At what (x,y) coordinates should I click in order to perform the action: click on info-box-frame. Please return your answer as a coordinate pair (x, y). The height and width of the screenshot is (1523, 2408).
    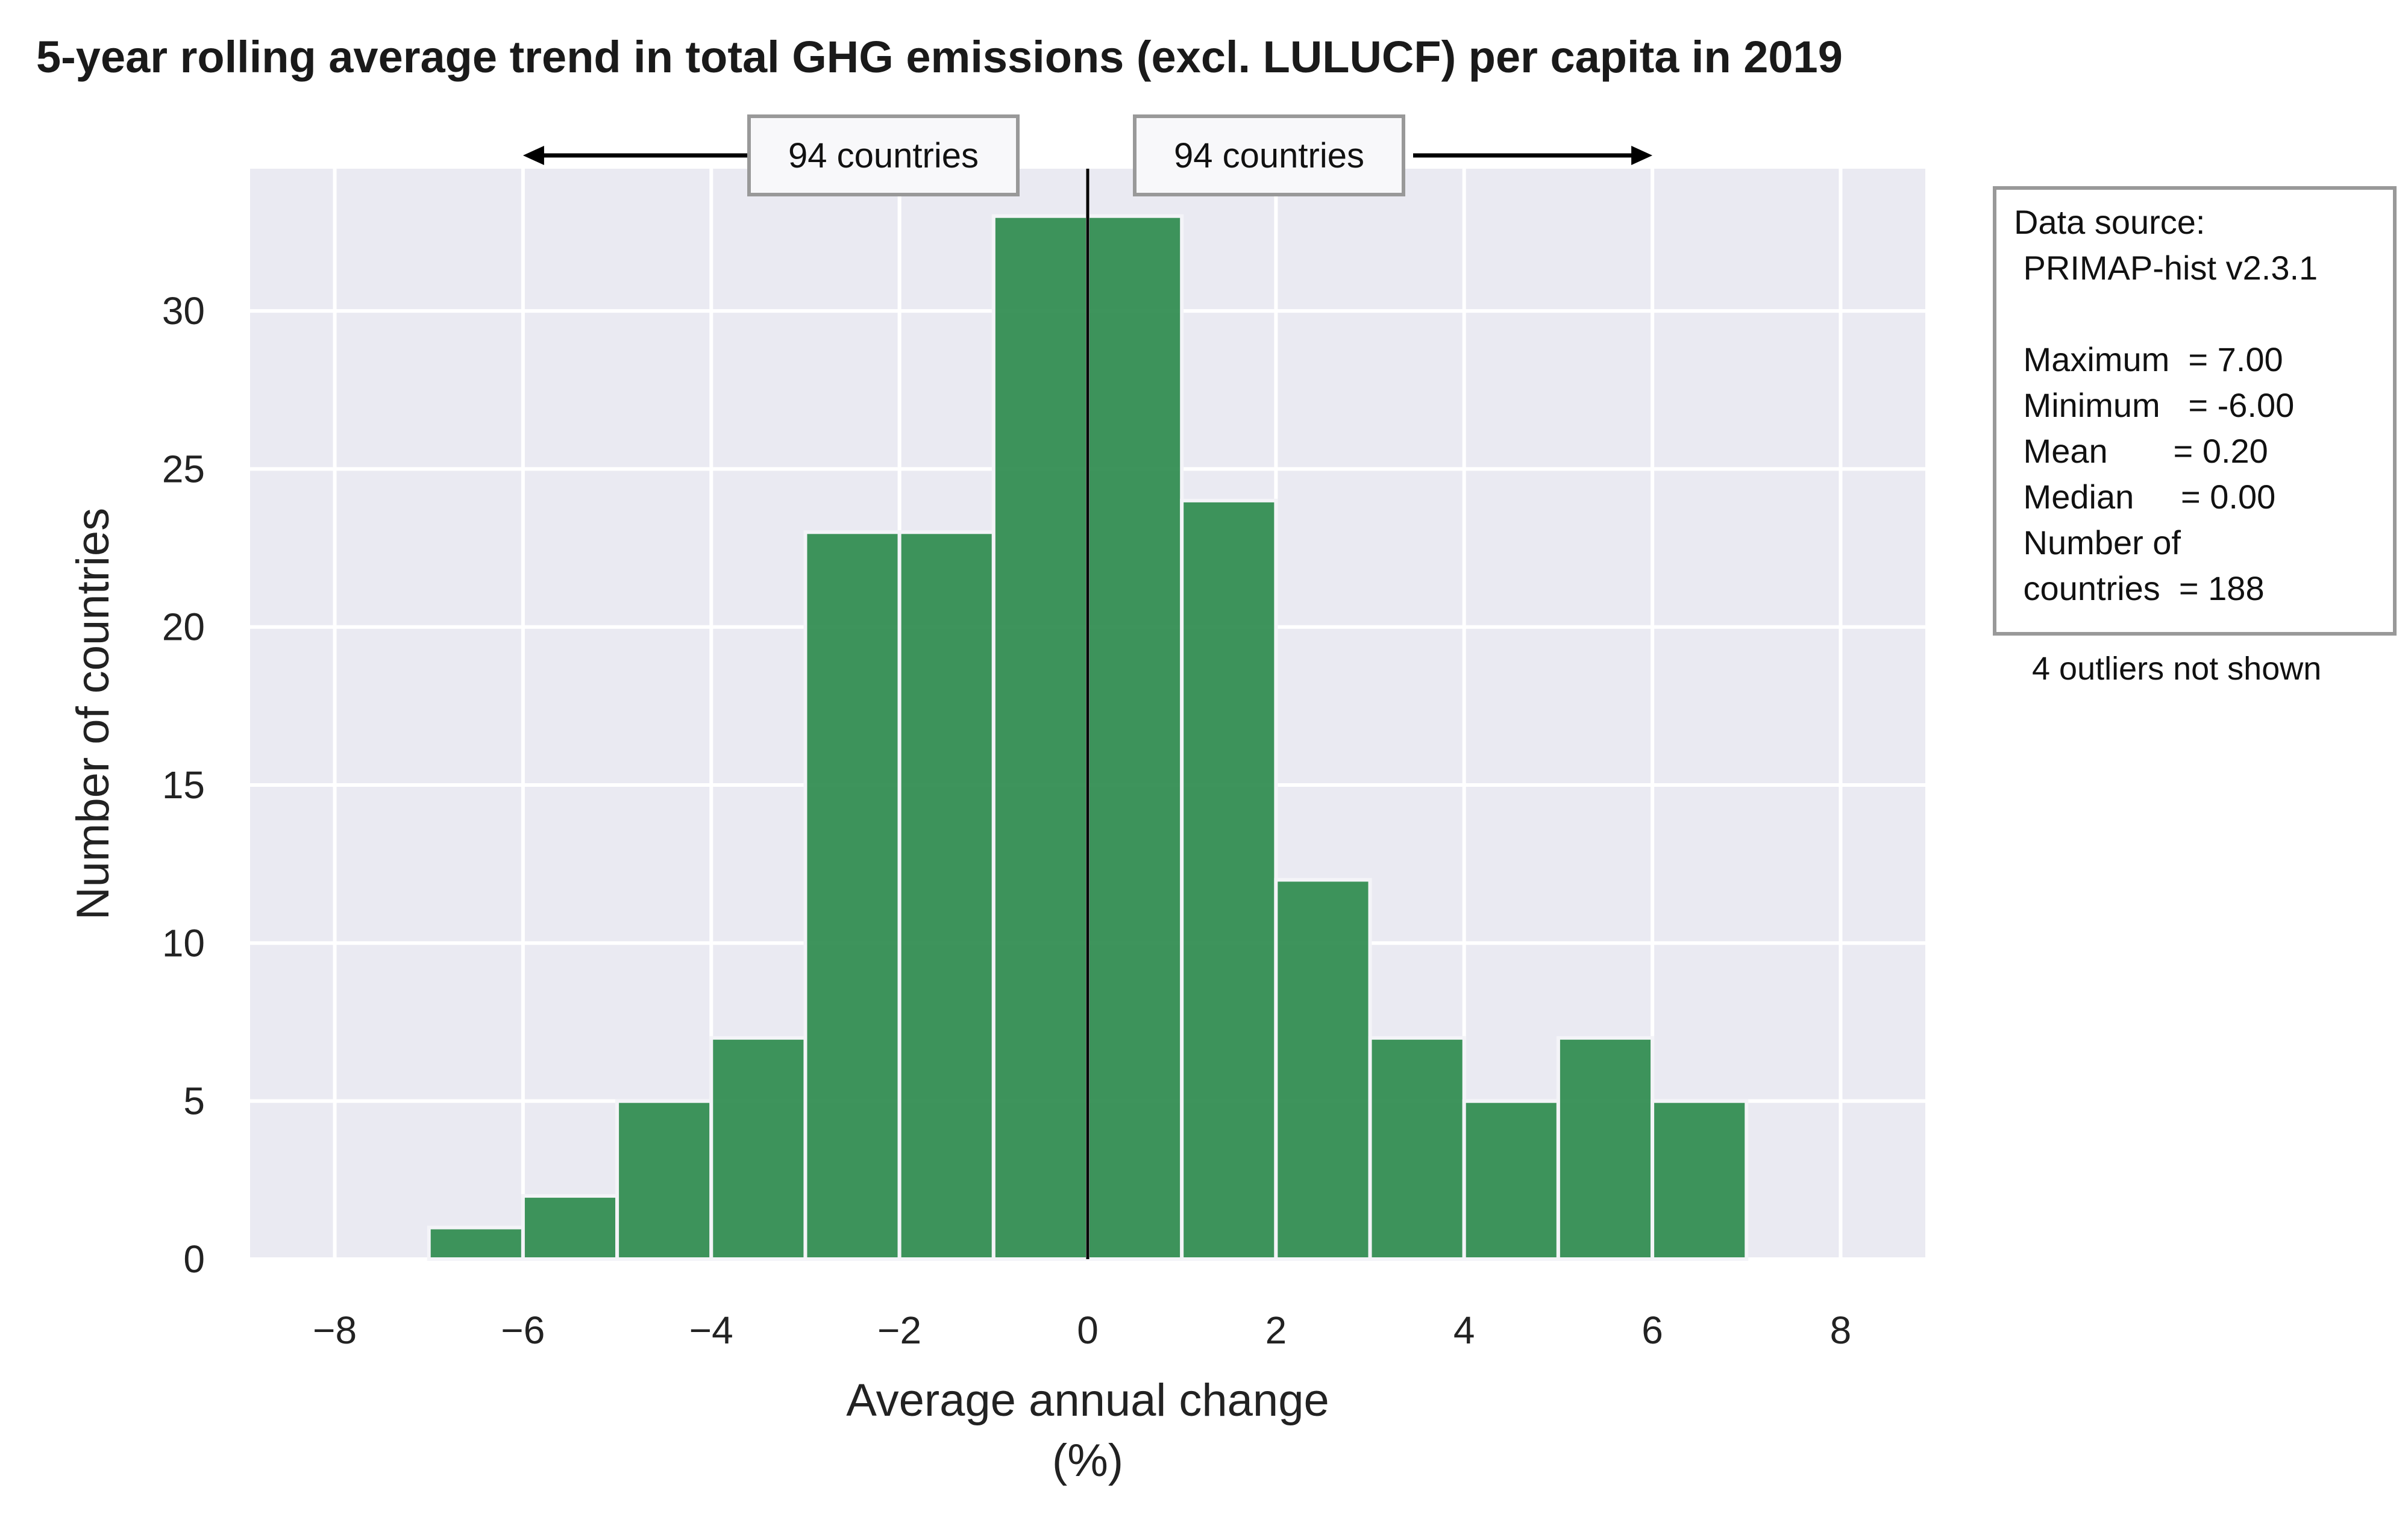
    Looking at the image, I should click on (2195, 411).